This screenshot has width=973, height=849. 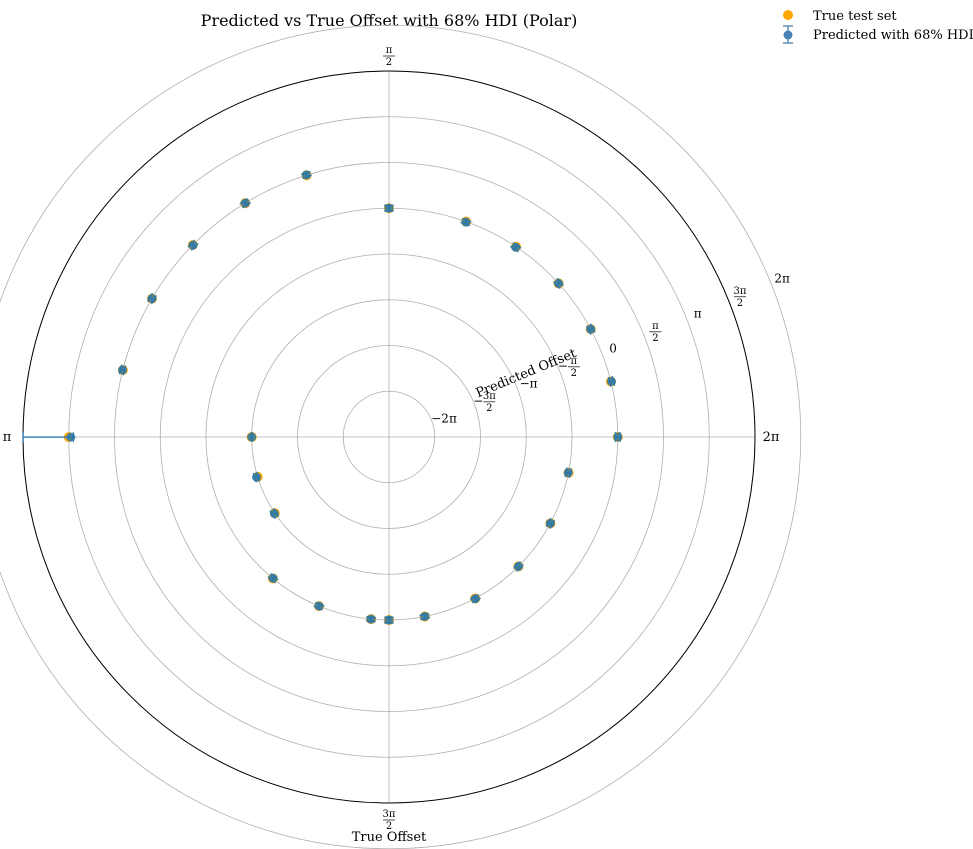 I want to click on r-tick-label-2: −π, so click(x=529, y=383).